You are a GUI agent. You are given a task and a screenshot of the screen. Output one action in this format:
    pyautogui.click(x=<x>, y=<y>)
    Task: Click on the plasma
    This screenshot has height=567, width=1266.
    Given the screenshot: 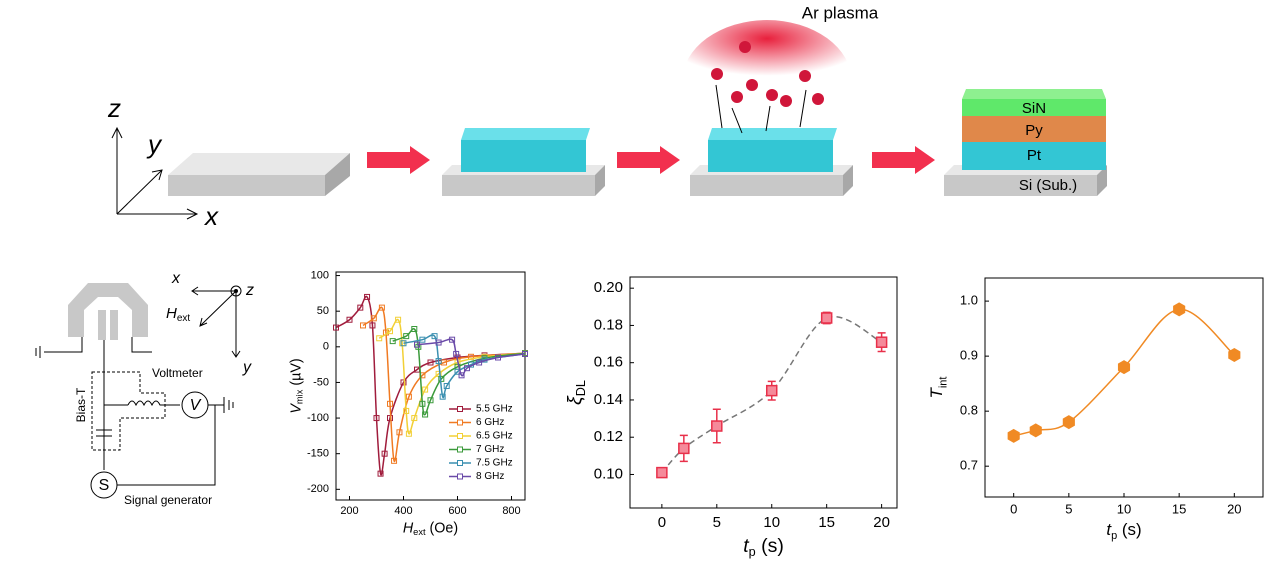 What is the action you would take?
    pyautogui.click(x=767, y=51)
    